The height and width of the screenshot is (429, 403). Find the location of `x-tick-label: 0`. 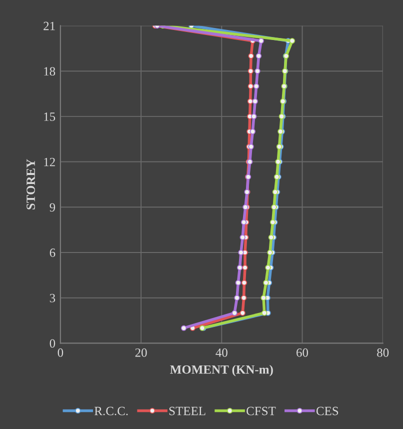

x-tick-label: 0 is located at coordinates (61, 352).